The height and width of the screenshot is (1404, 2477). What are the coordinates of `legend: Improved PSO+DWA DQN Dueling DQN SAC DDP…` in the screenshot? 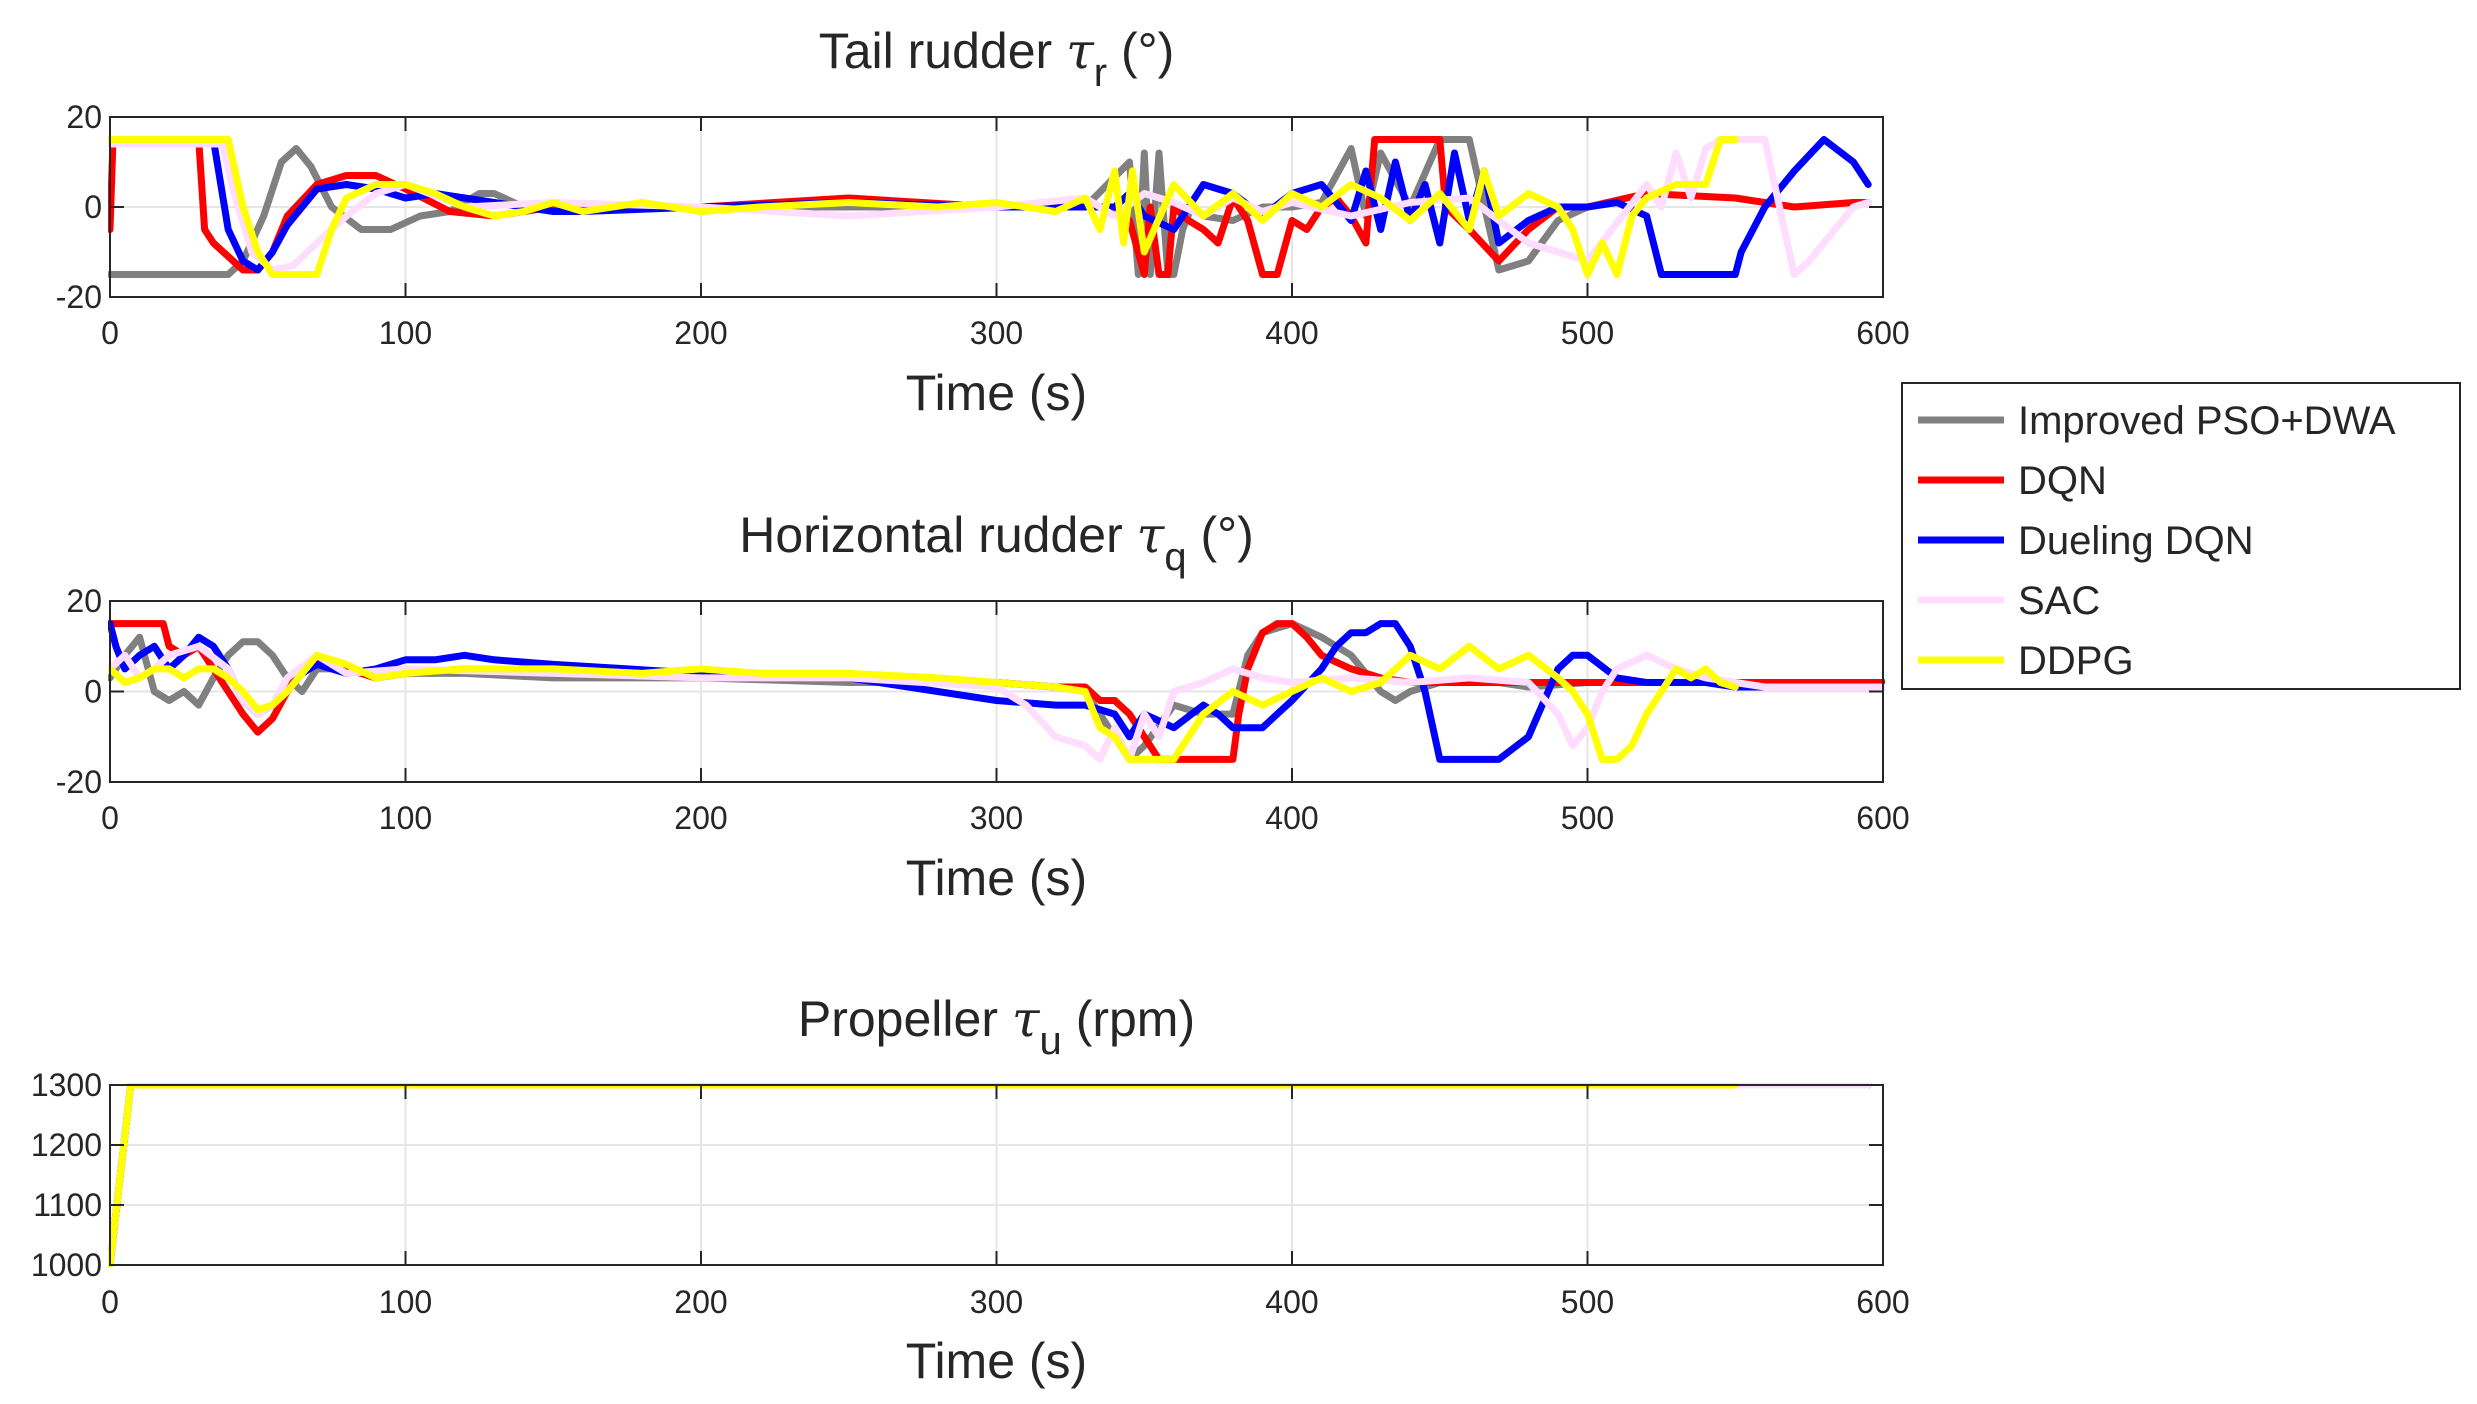 It's located at (2181, 536).